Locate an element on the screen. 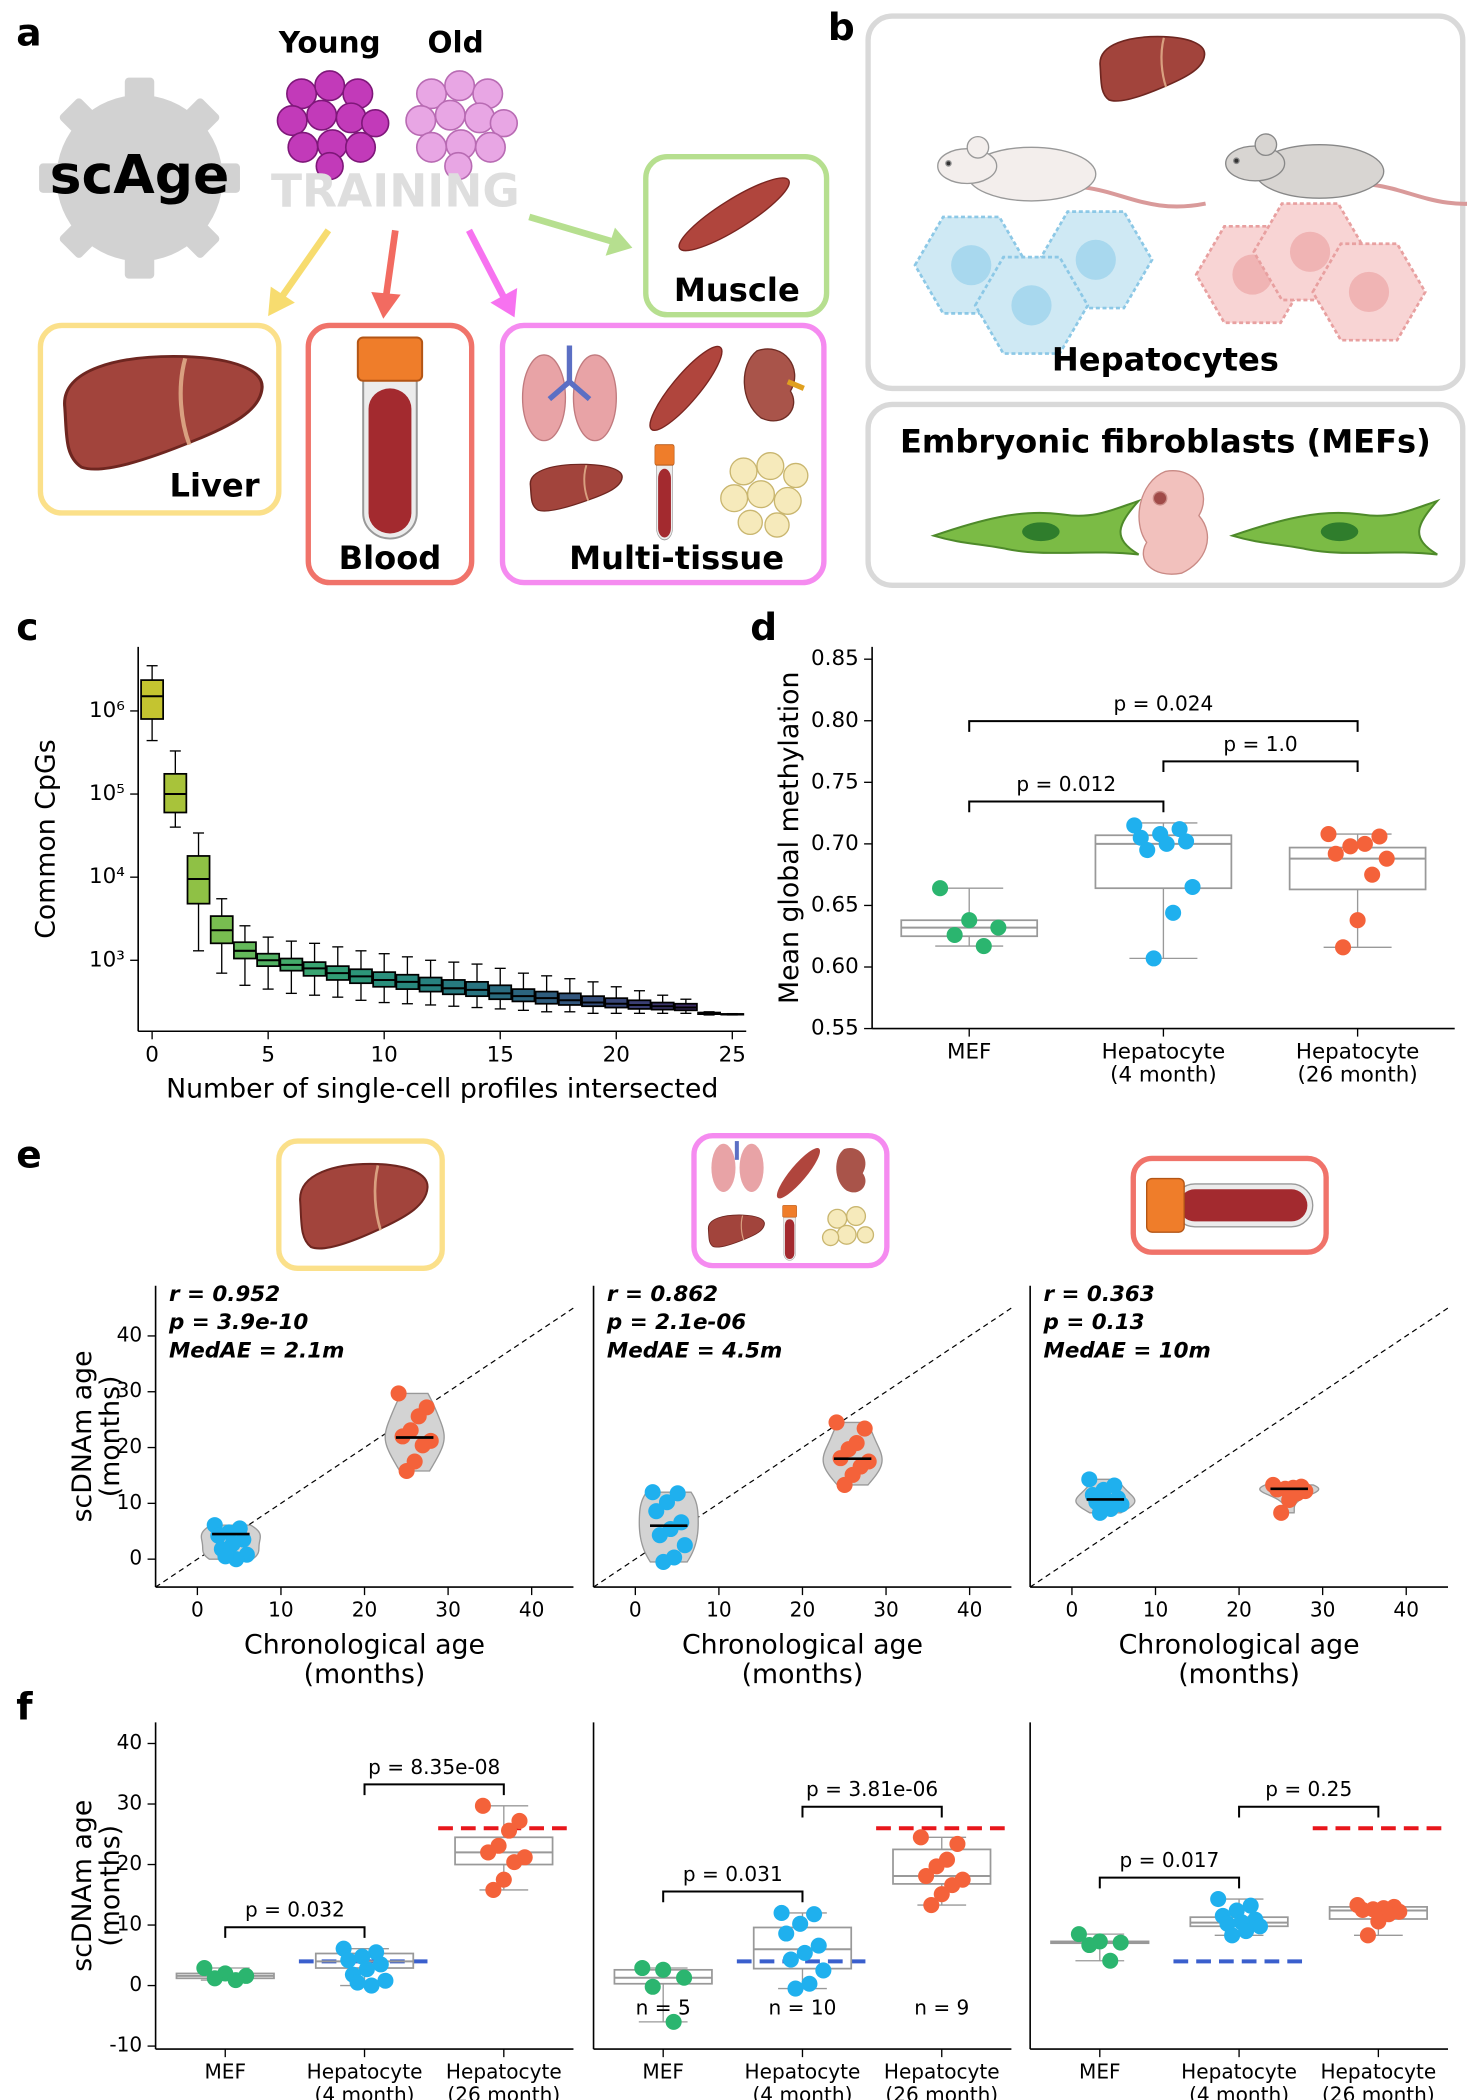 This screenshot has width=1467, height=2100. hepatocytes-label: Hepatocytes is located at coordinates (1165, 360).